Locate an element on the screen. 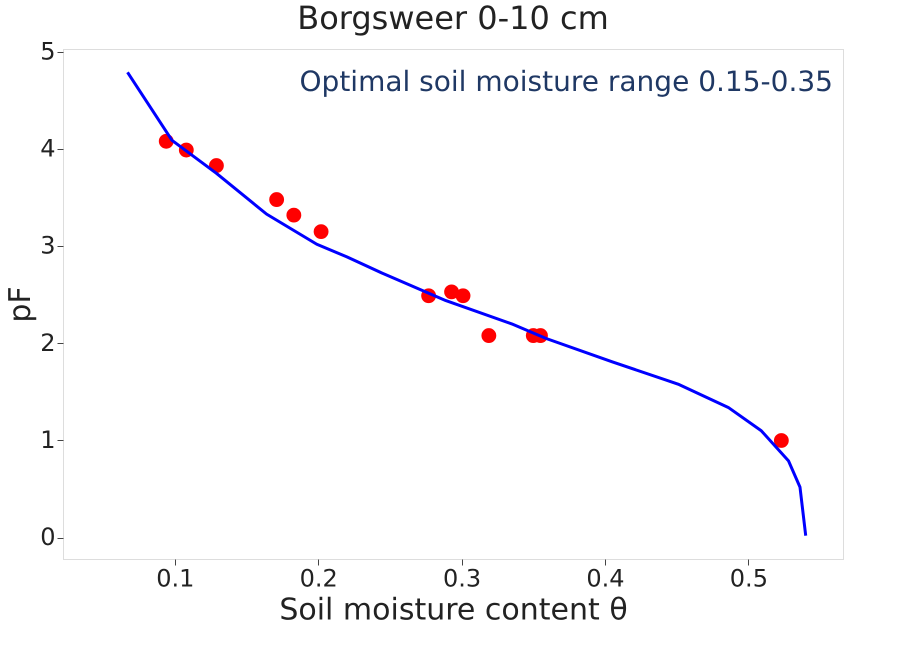 This screenshot has height=667, width=909. y-tick-label: 0 is located at coordinates (48, 537).